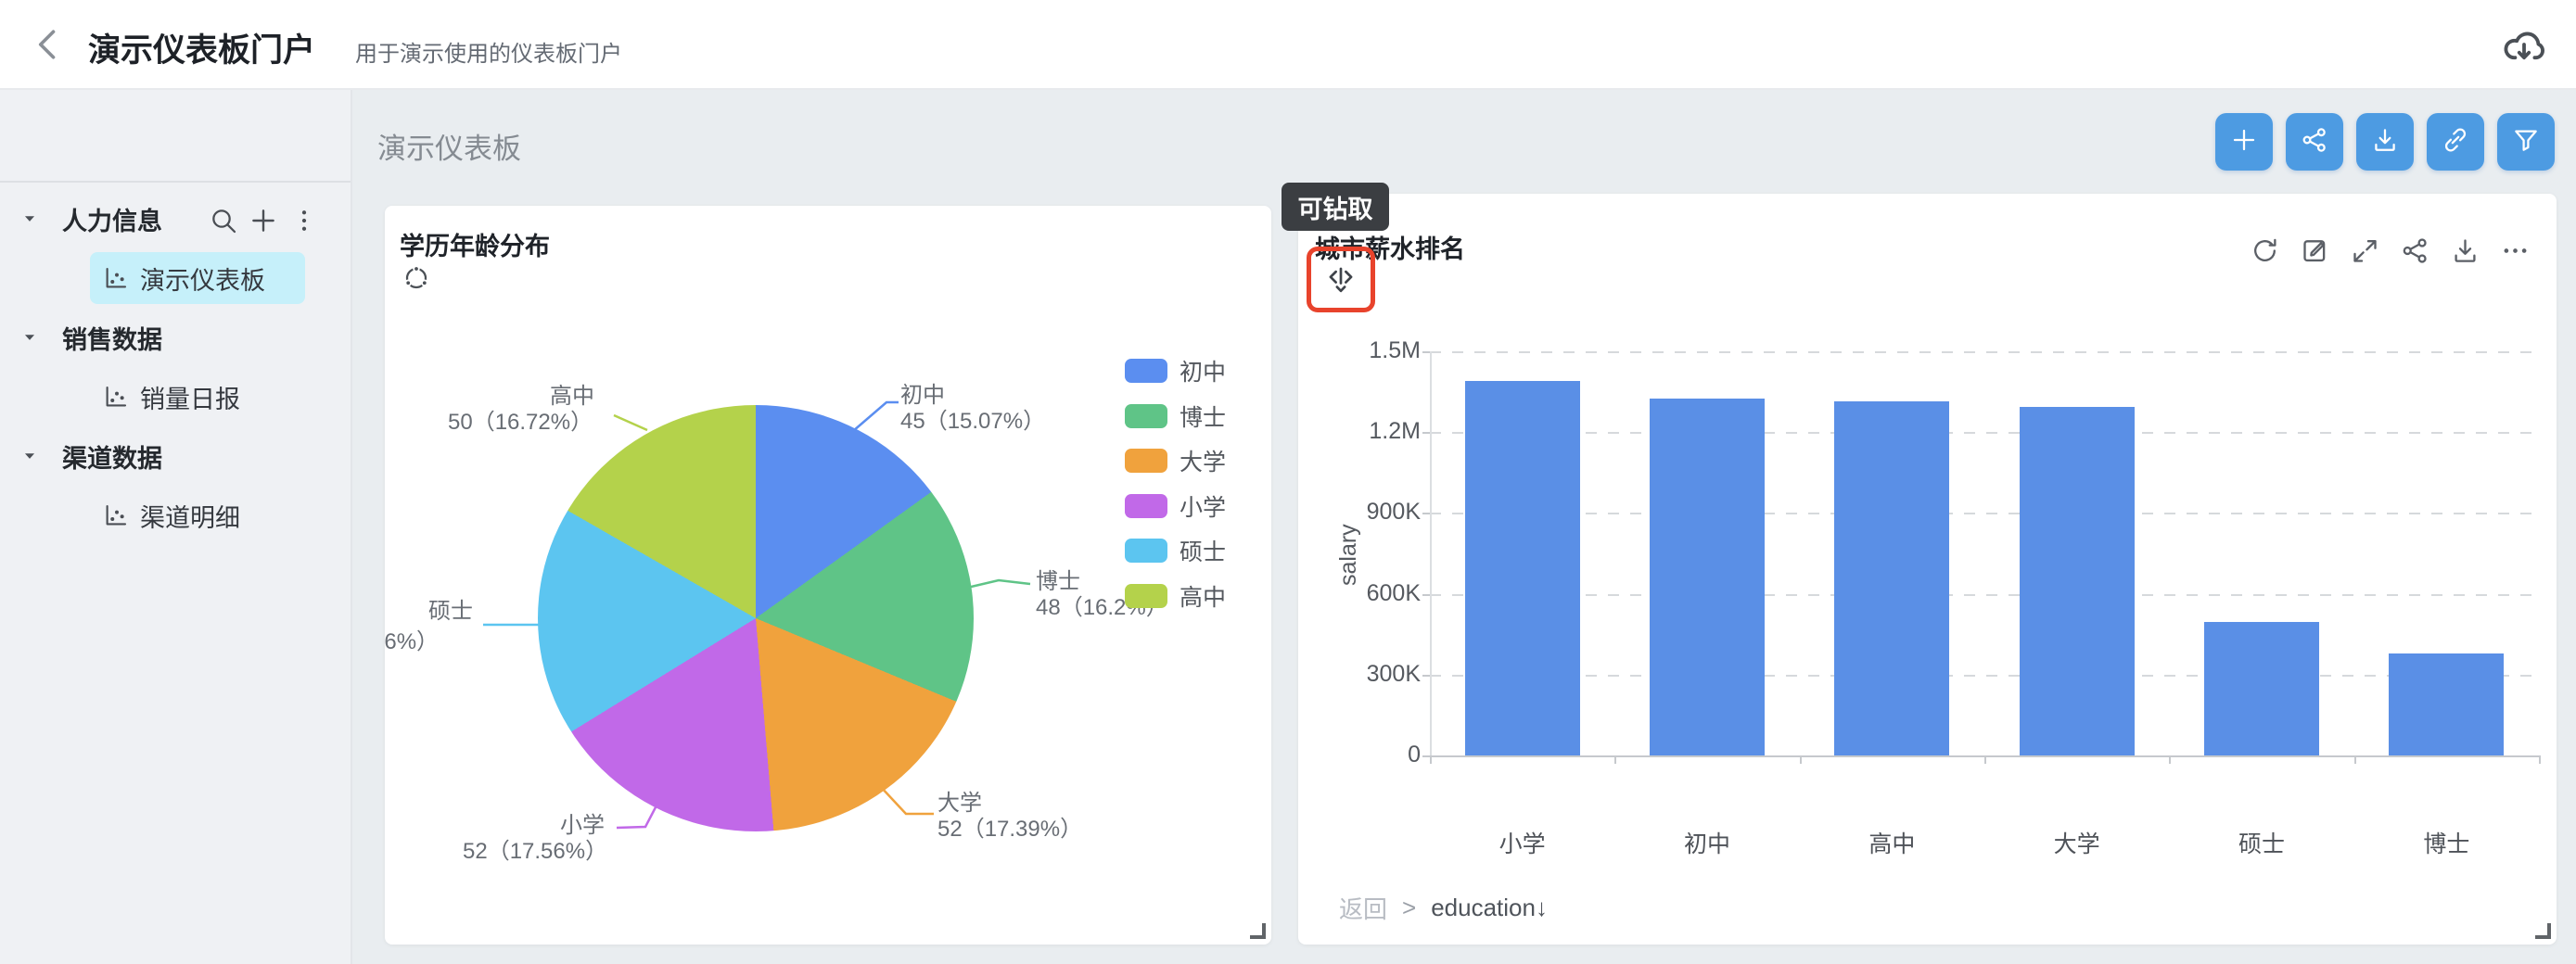 This screenshot has height=964, width=2576. I want to click on pie-card-title: 学历年龄分布, so click(475, 246).